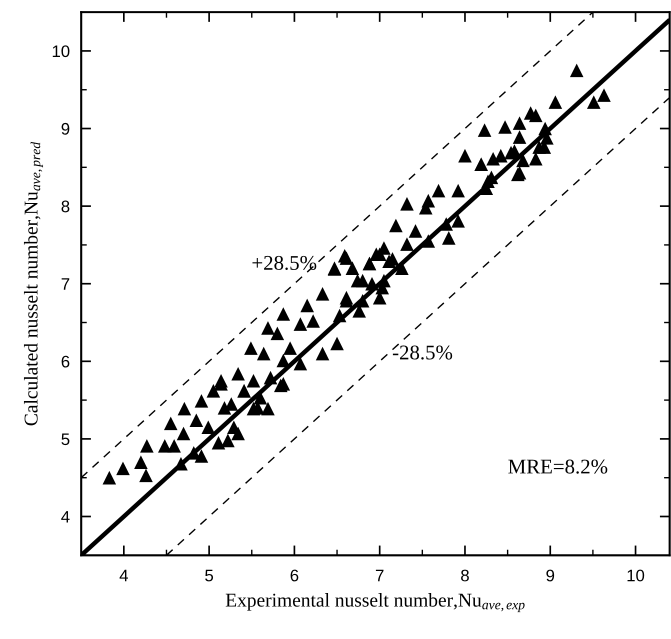 The height and width of the screenshot is (639, 671). Describe the element at coordinates (558, 467) in the screenshot. I see `annotation: MRE=8.2%` at that location.